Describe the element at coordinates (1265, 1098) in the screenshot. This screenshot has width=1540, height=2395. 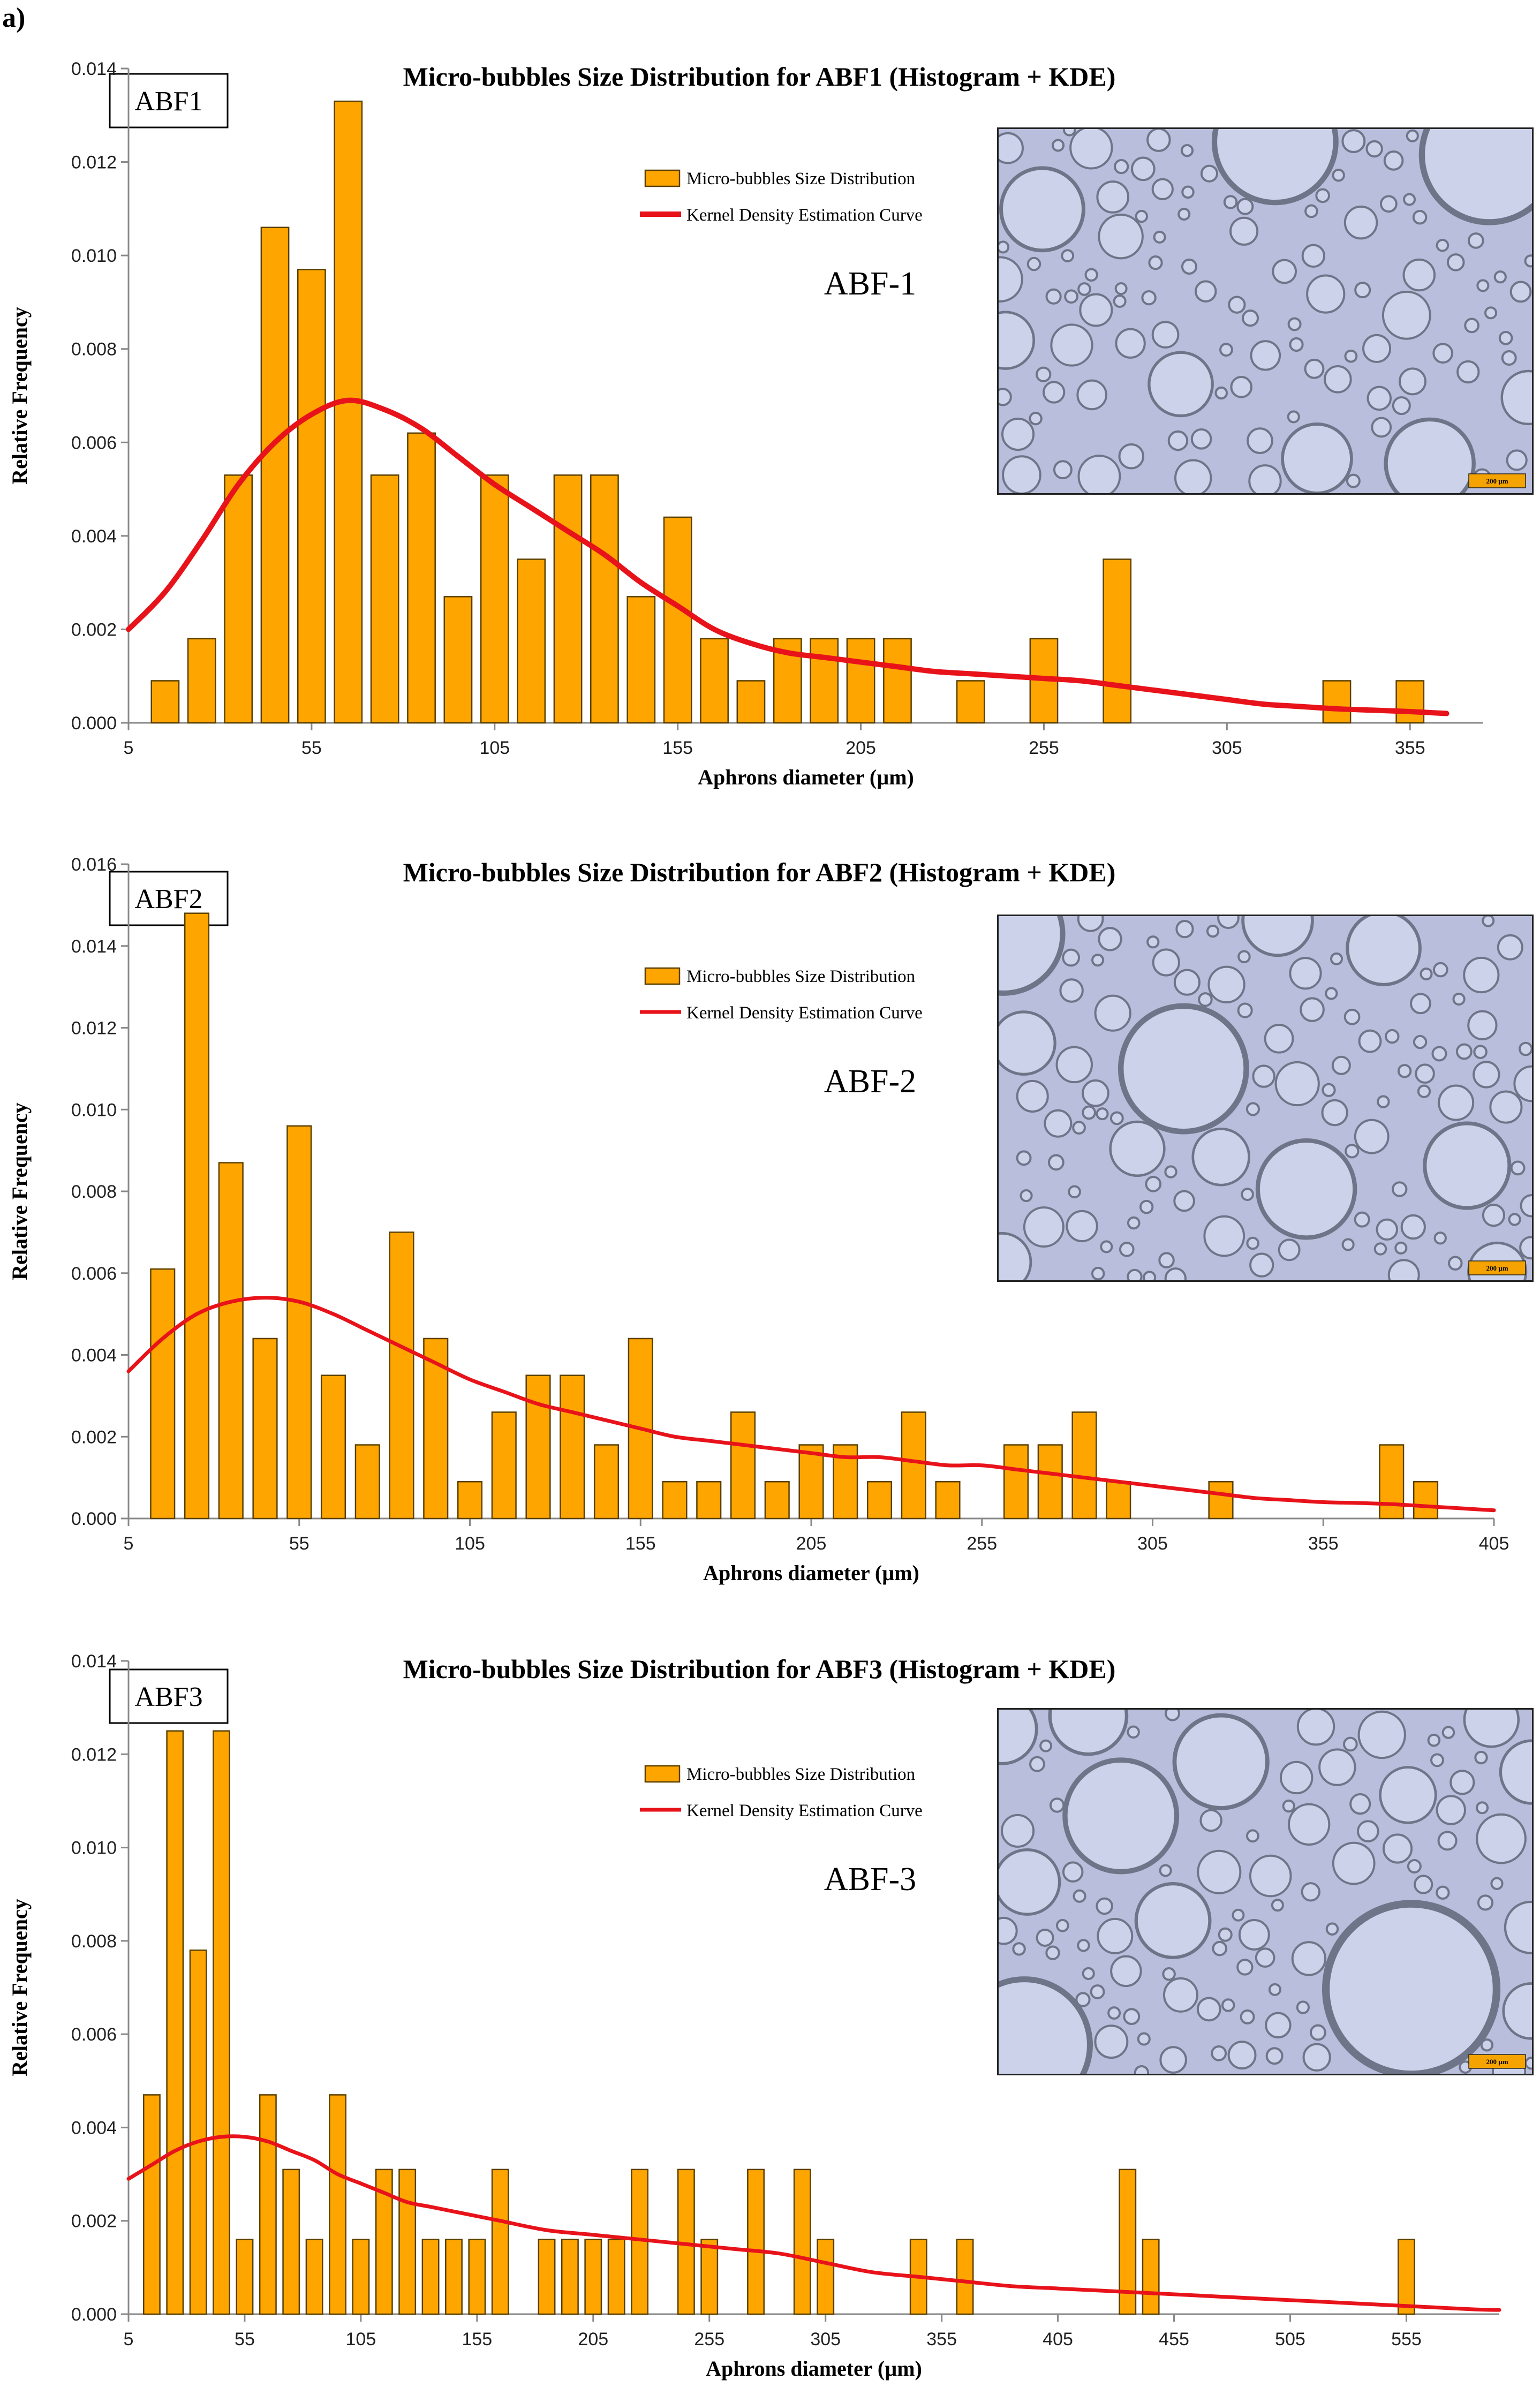
I see `micrograph-abf2: 200 µm` at that location.